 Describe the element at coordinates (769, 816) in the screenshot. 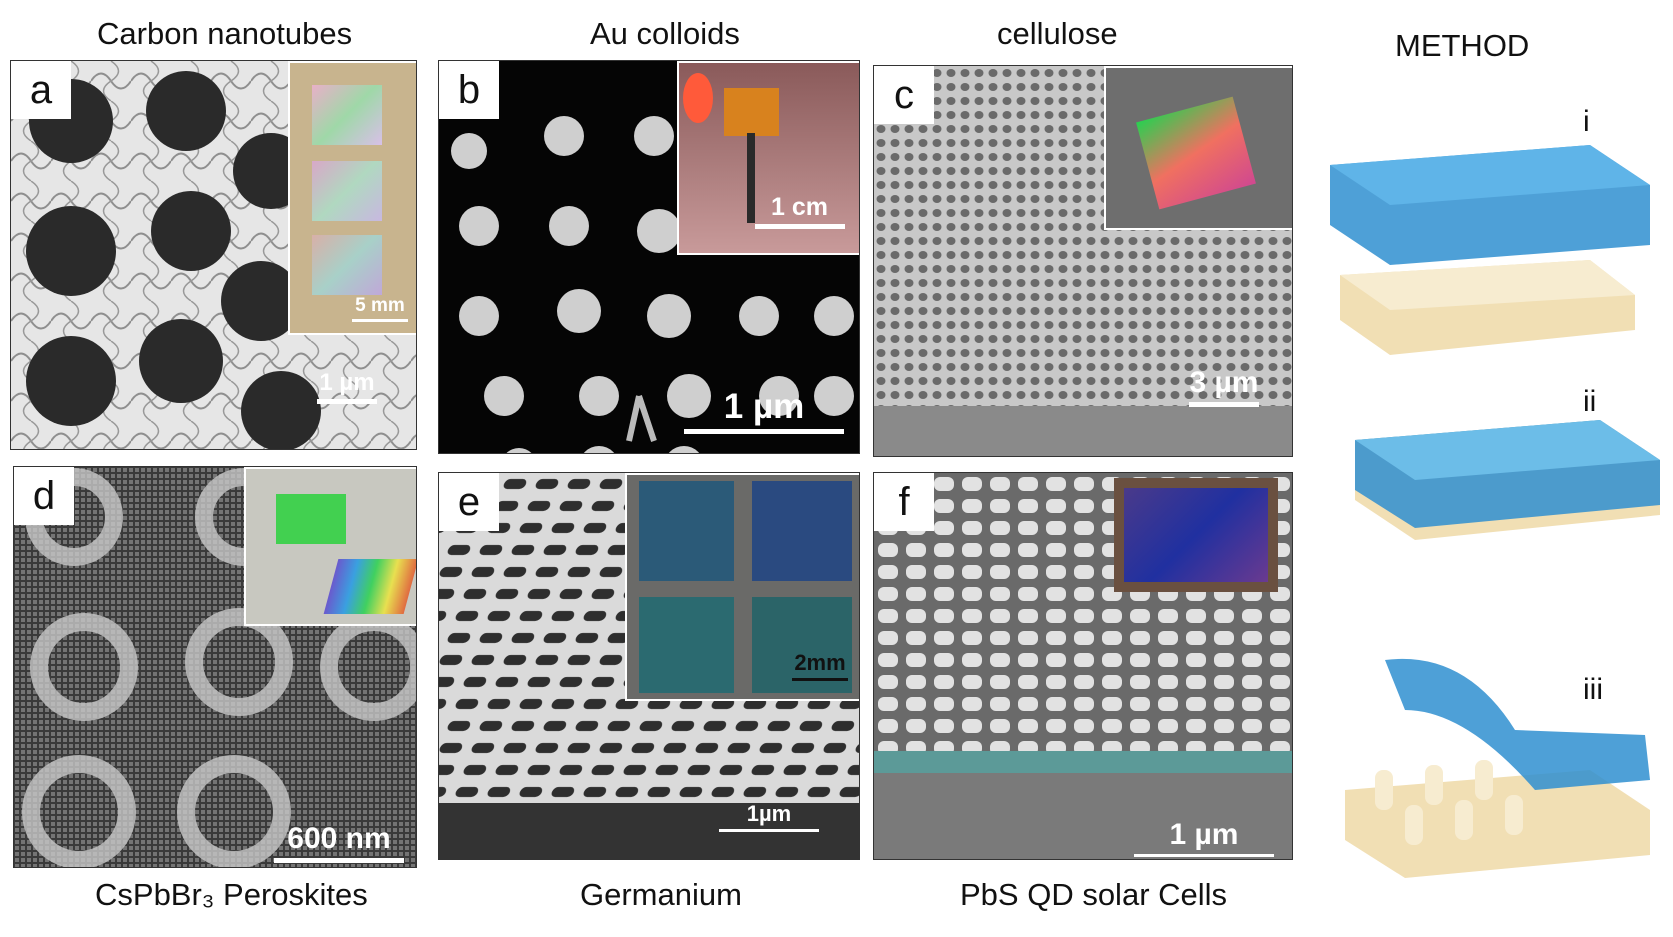

I see `panel-e-scale-bar: 1µm` at that location.